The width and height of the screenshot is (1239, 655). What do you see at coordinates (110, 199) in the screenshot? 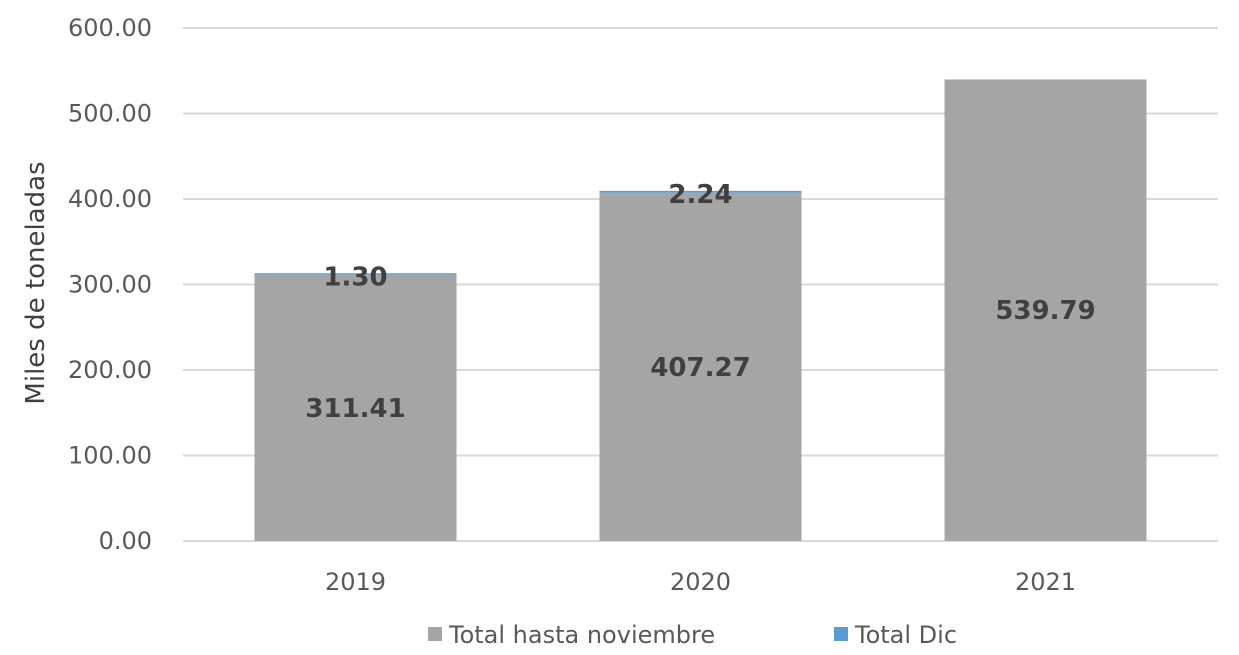
I see `y-tick-label: 400.00` at bounding box center [110, 199].